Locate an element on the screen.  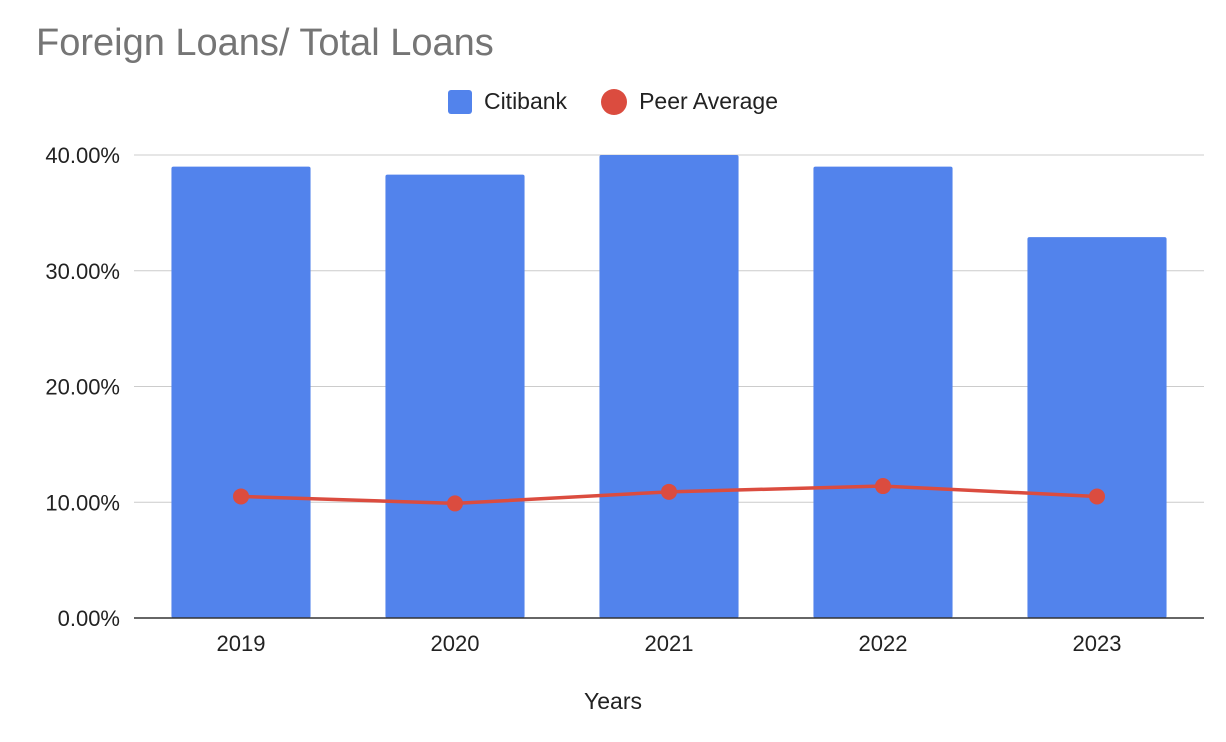
legend-swatch-peer-average is located at coordinates (614, 101).